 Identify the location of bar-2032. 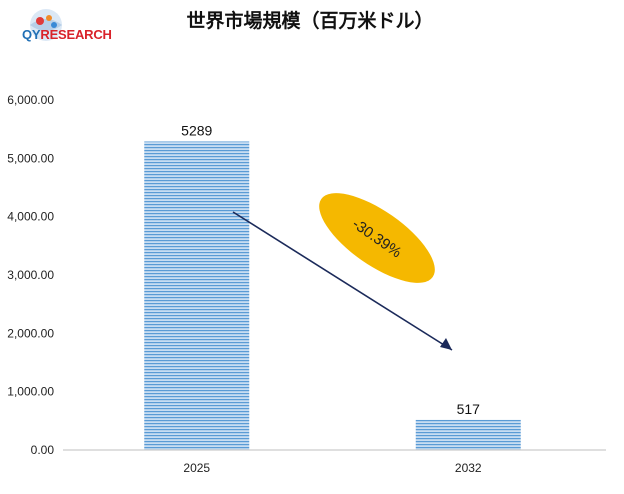
(468, 434).